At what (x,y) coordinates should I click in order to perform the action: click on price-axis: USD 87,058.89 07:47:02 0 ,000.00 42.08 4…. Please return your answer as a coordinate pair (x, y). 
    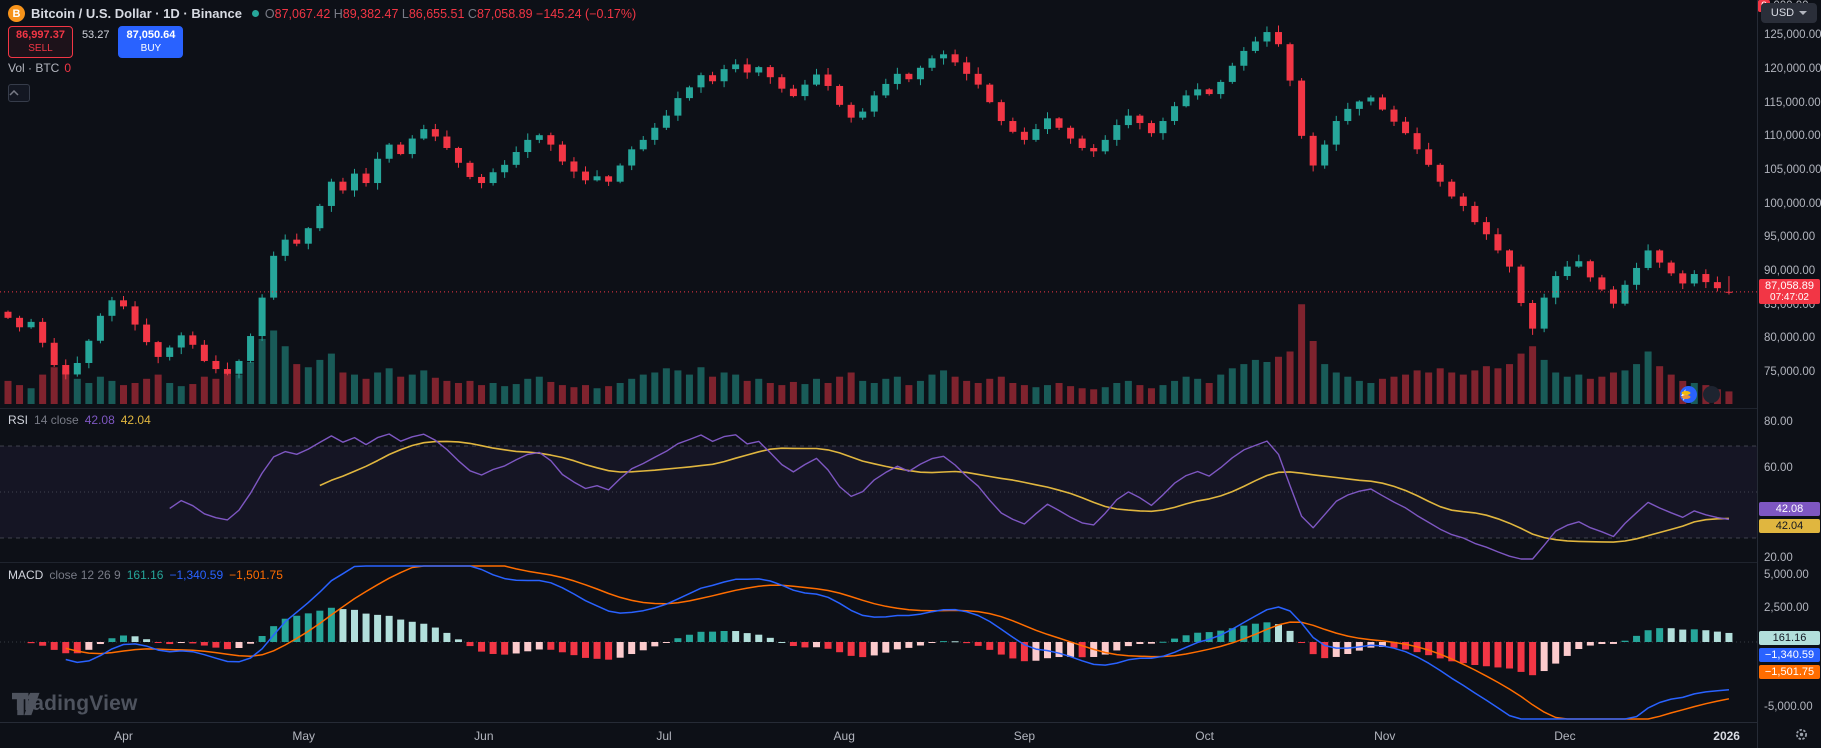
    Looking at the image, I should click on (1789, 374).